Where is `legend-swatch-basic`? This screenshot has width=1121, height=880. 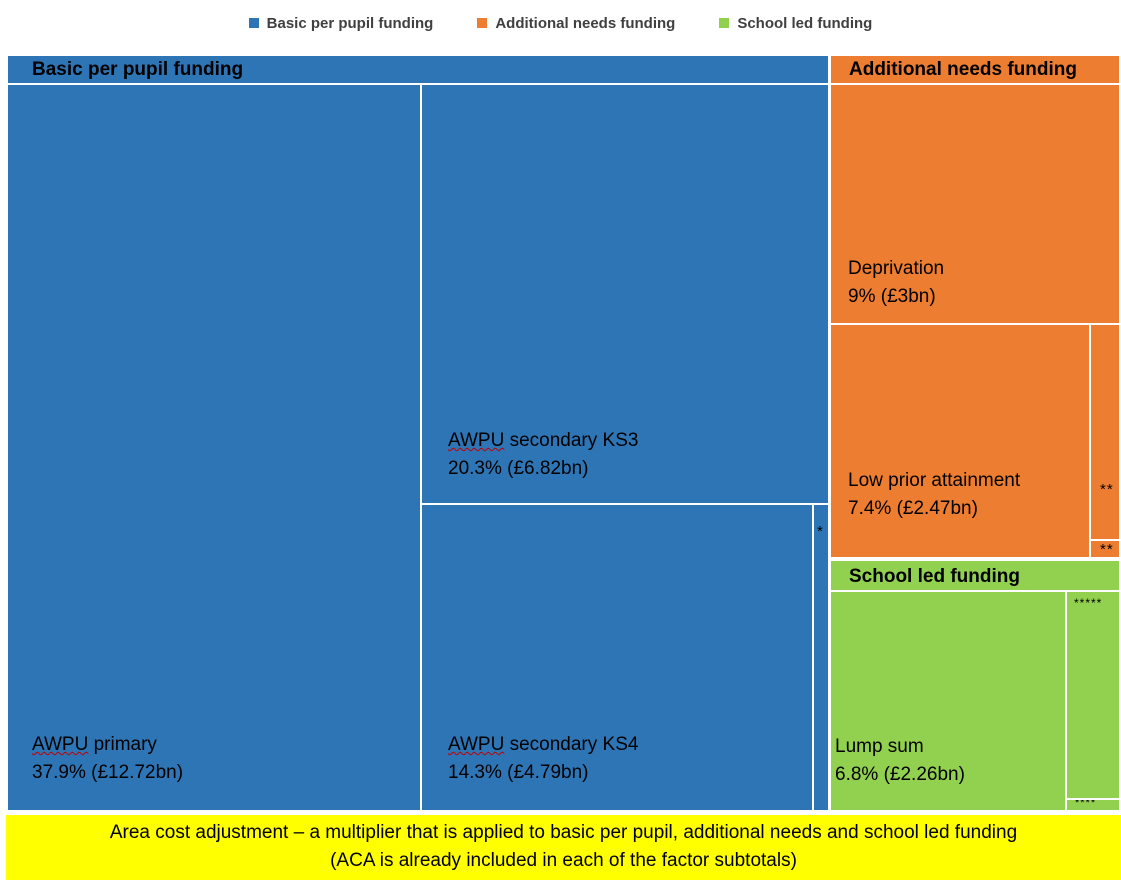
legend-swatch-basic is located at coordinates (253, 23).